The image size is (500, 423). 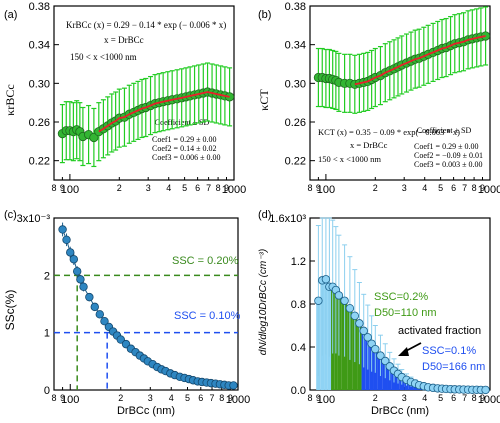 I want to click on panel-c-xtick-label: 7, so click(x=212, y=398).